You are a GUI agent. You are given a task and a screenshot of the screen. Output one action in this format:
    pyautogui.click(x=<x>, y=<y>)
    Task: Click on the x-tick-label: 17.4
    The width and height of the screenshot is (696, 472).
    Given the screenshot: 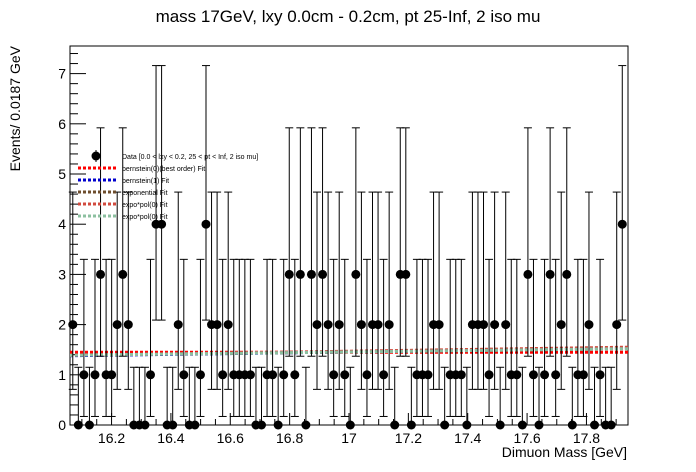 What is the action you would take?
    pyautogui.click(x=467, y=438)
    